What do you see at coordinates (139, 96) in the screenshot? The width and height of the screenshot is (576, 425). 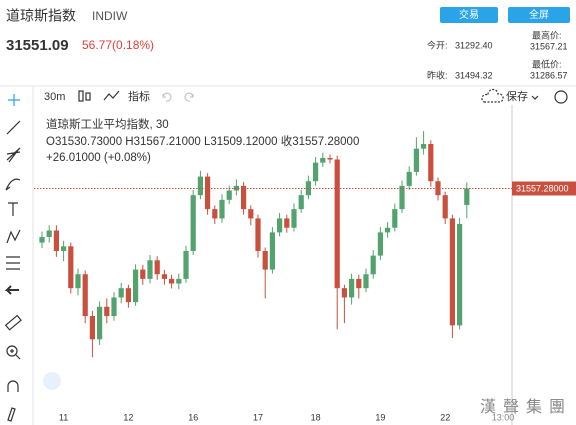 I see `indicators: 指标` at bounding box center [139, 96].